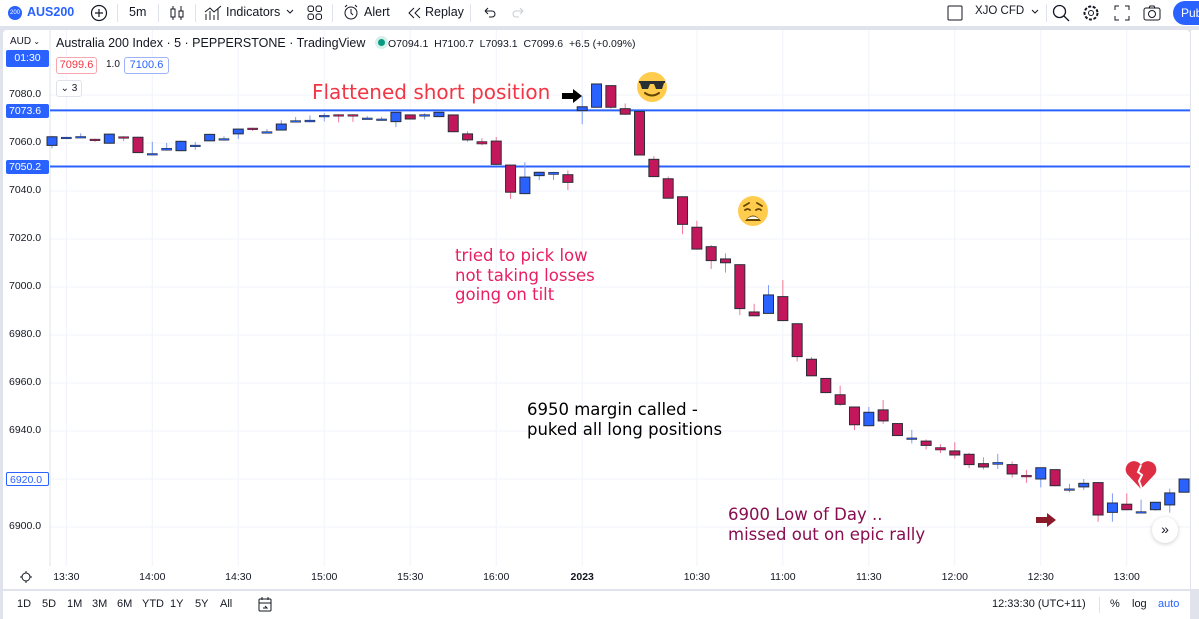 Image resolution: width=1199 pixels, height=619 pixels. I want to click on alert-button: Alert, so click(368, 13).